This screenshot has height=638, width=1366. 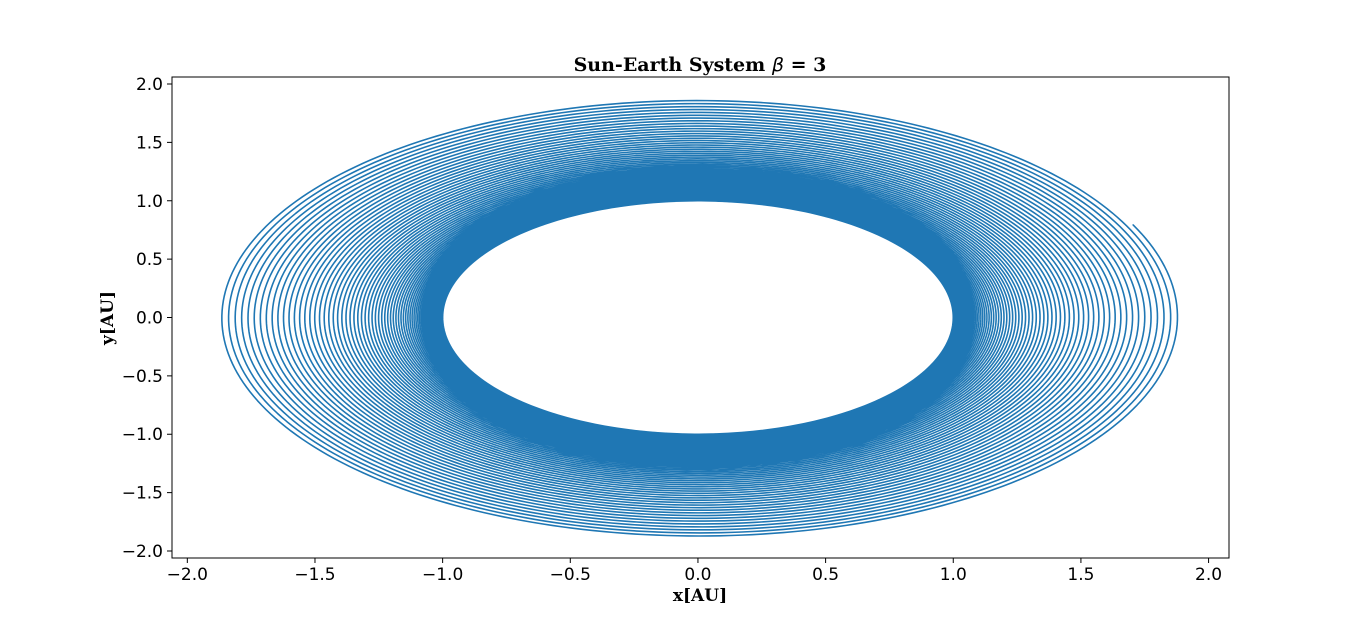 What do you see at coordinates (697, 575) in the screenshot?
I see `x-tick-label: 0.0` at bounding box center [697, 575].